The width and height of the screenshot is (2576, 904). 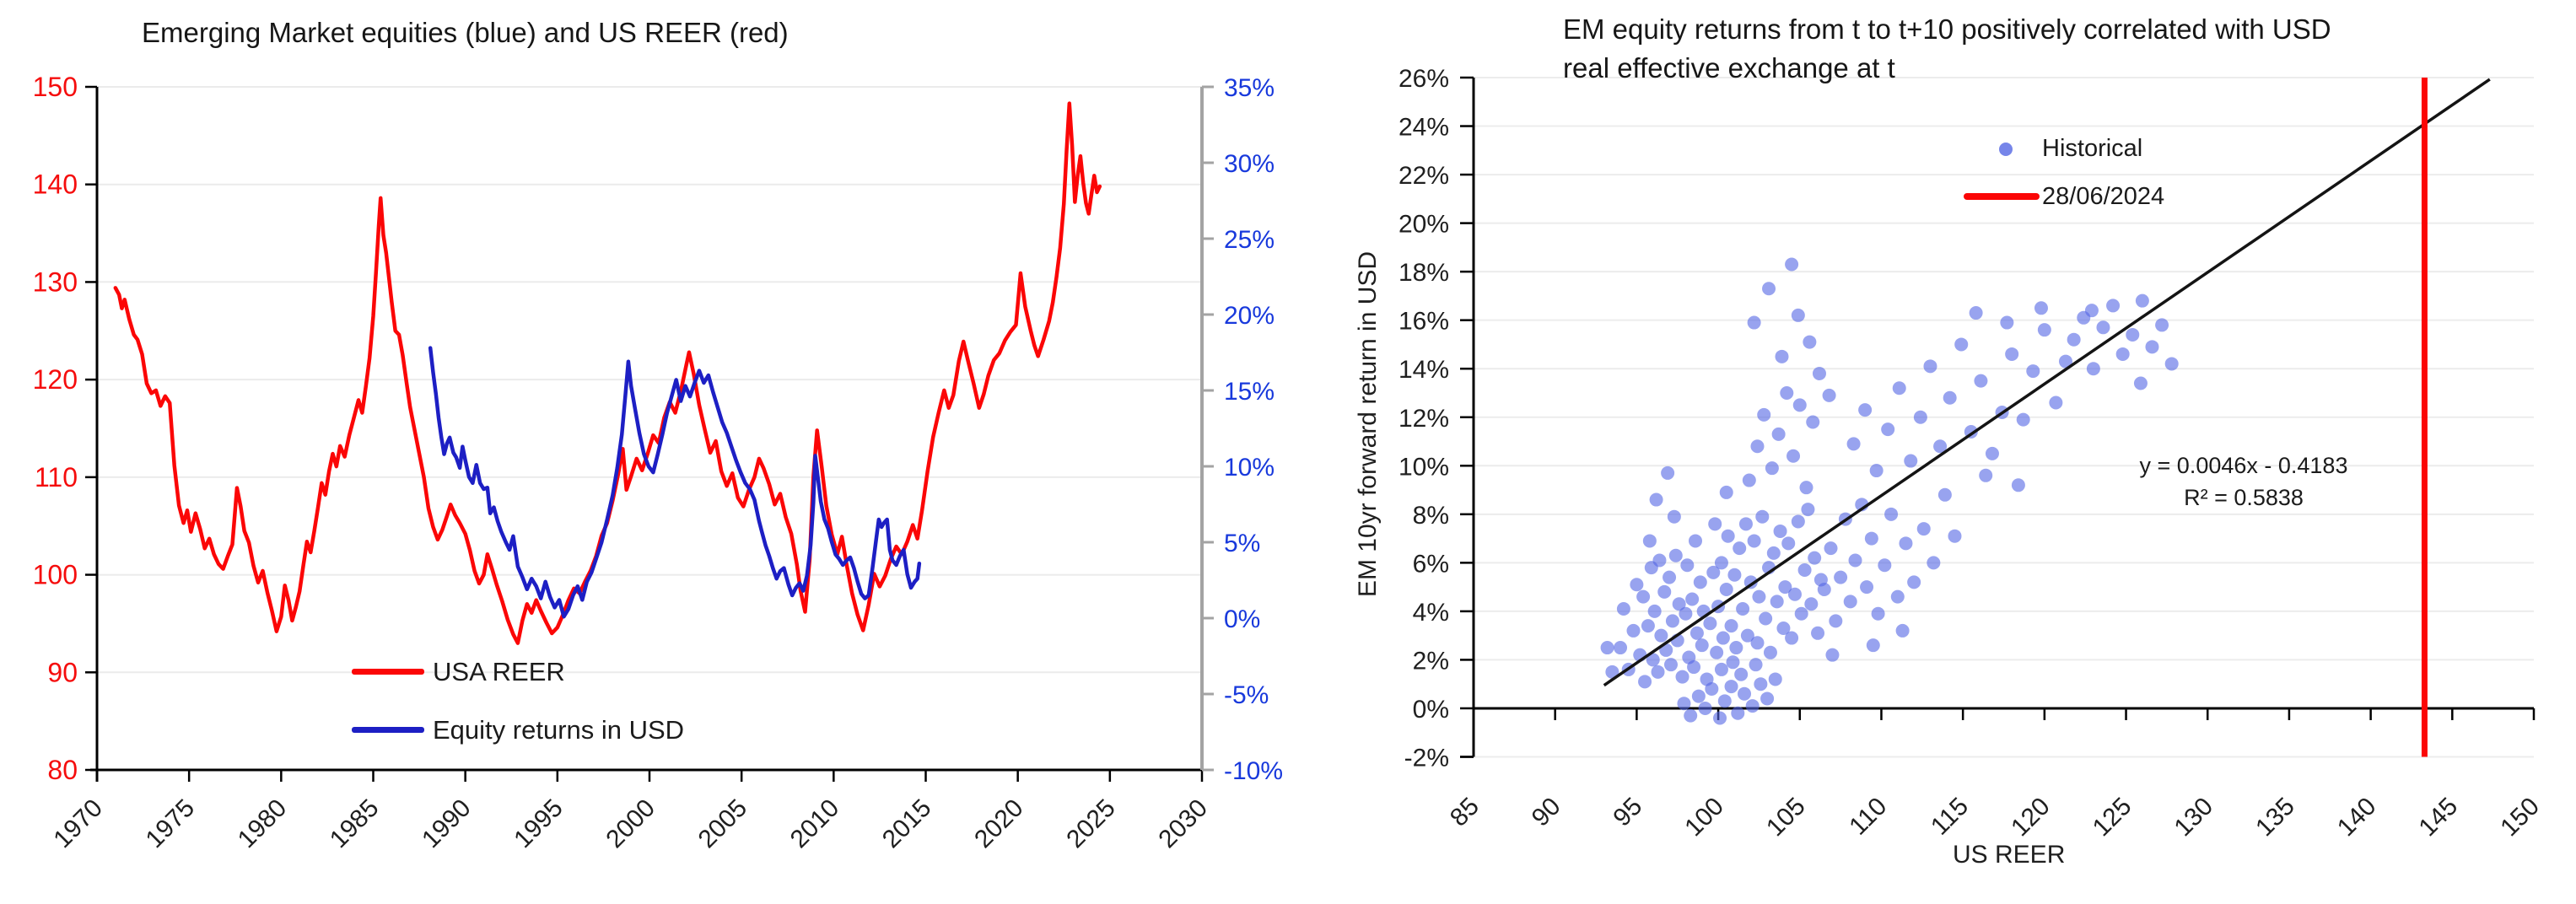 What do you see at coordinates (1423, 370) in the screenshot?
I see `scatter-y-tick-label: 14%` at bounding box center [1423, 370].